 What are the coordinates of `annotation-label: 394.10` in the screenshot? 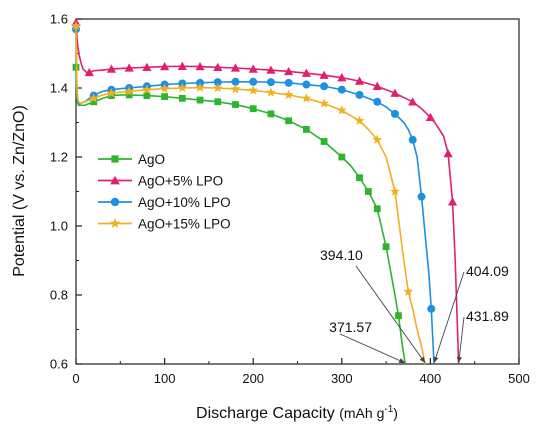 It's located at (341, 255).